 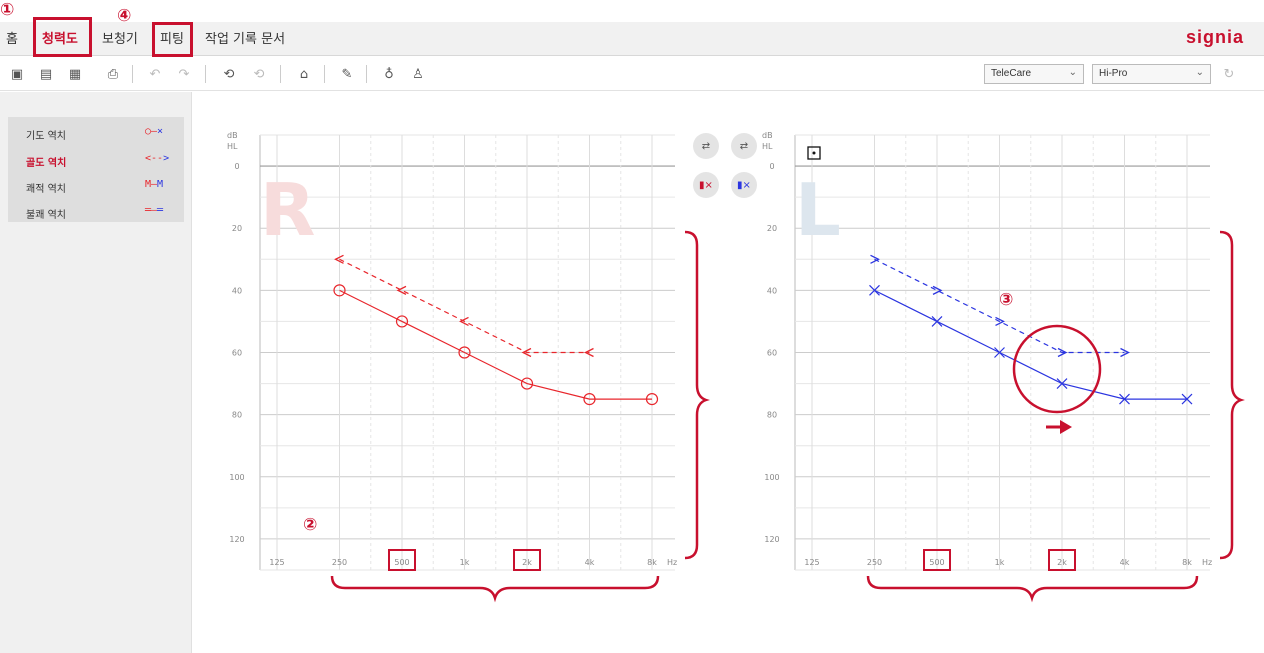 What do you see at coordinates (75, 74) in the screenshot?
I see `save-icon: ▦` at bounding box center [75, 74].